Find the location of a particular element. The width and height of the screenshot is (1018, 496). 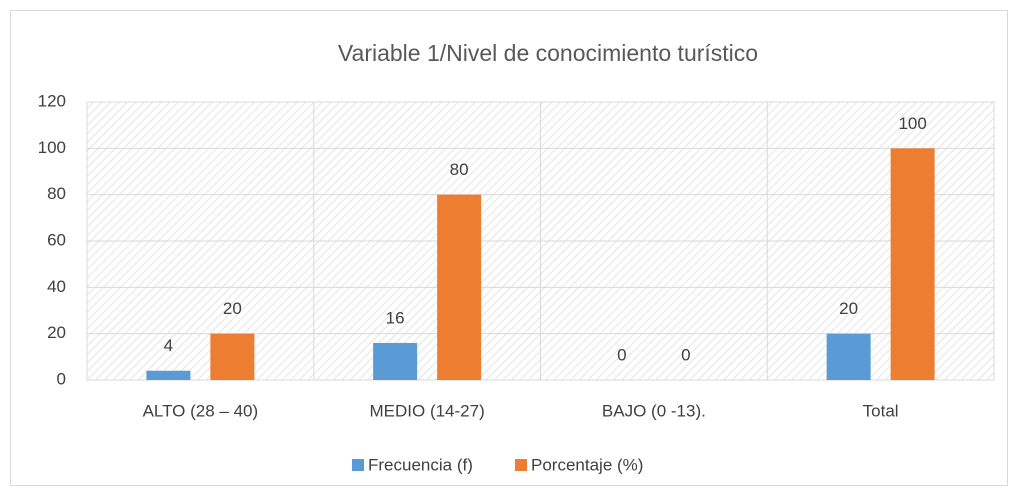

y-tick-label: 60 is located at coordinates (56, 239).